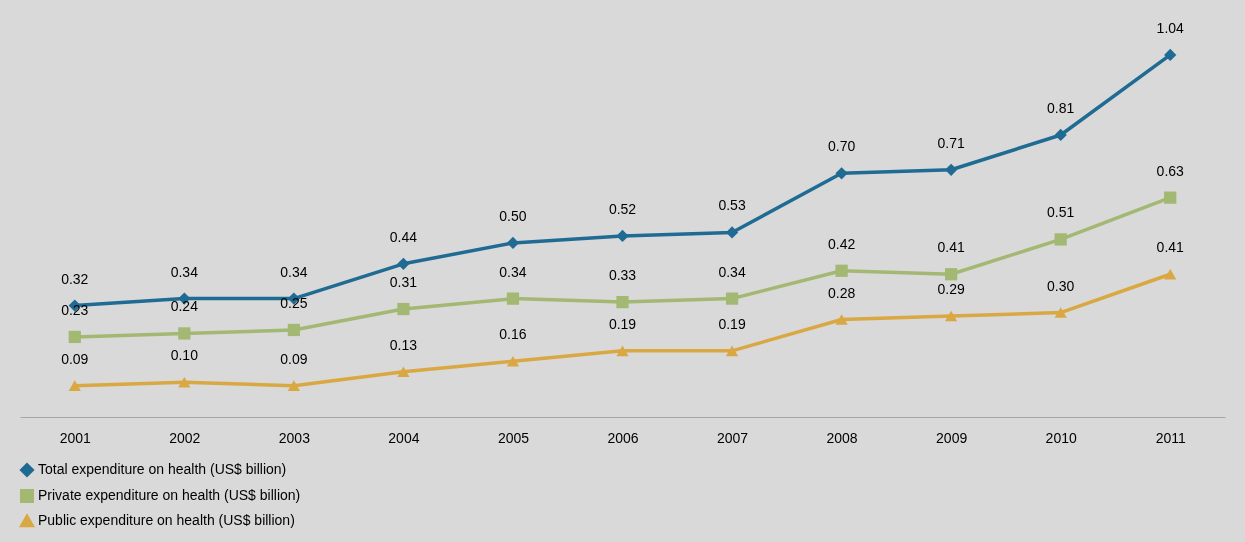  What do you see at coordinates (75, 437) in the screenshot?
I see `x-tick-label: 2001` at bounding box center [75, 437].